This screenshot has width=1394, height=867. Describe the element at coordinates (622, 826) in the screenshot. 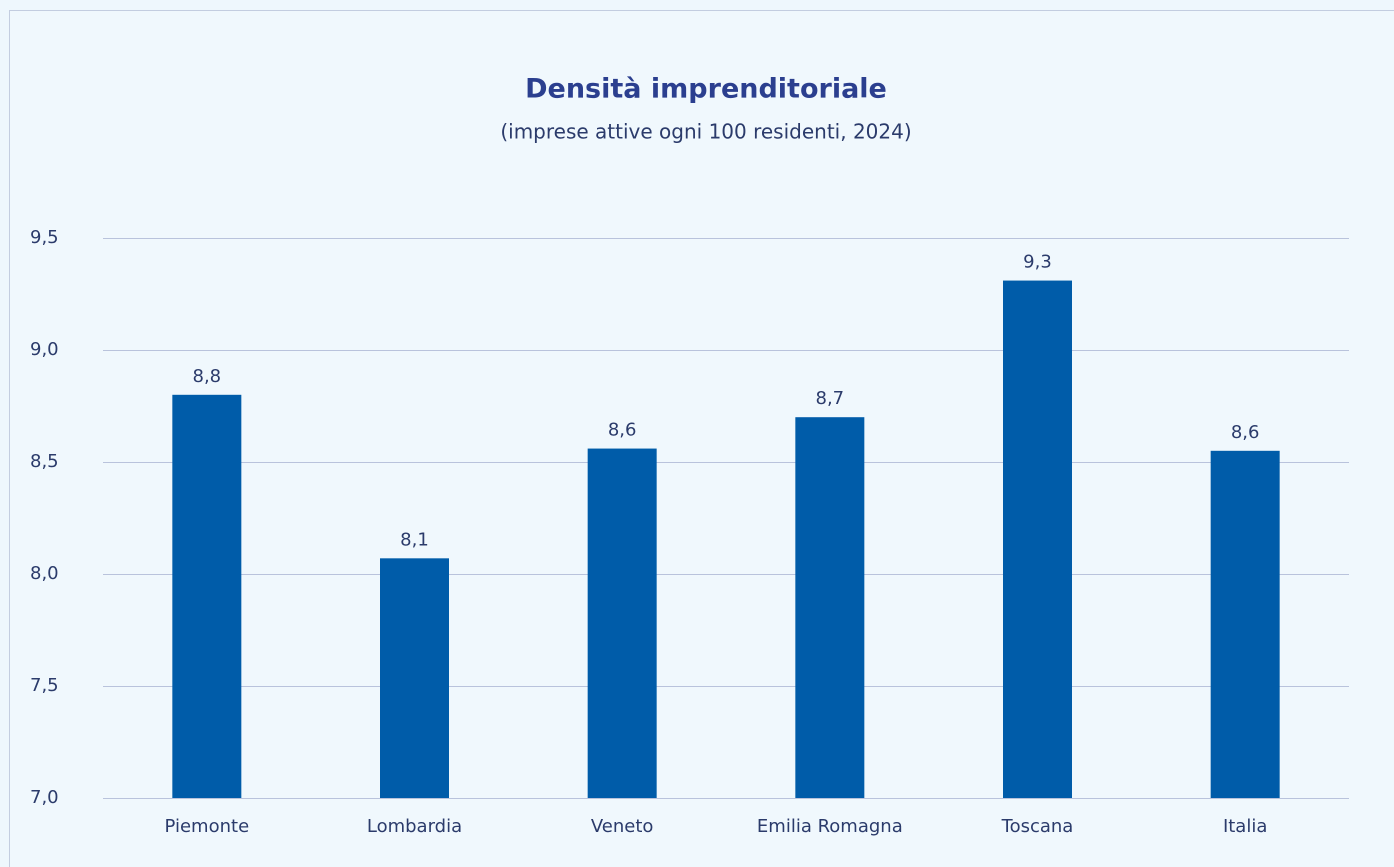

I see `x-tick-label: Veneto` at that location.